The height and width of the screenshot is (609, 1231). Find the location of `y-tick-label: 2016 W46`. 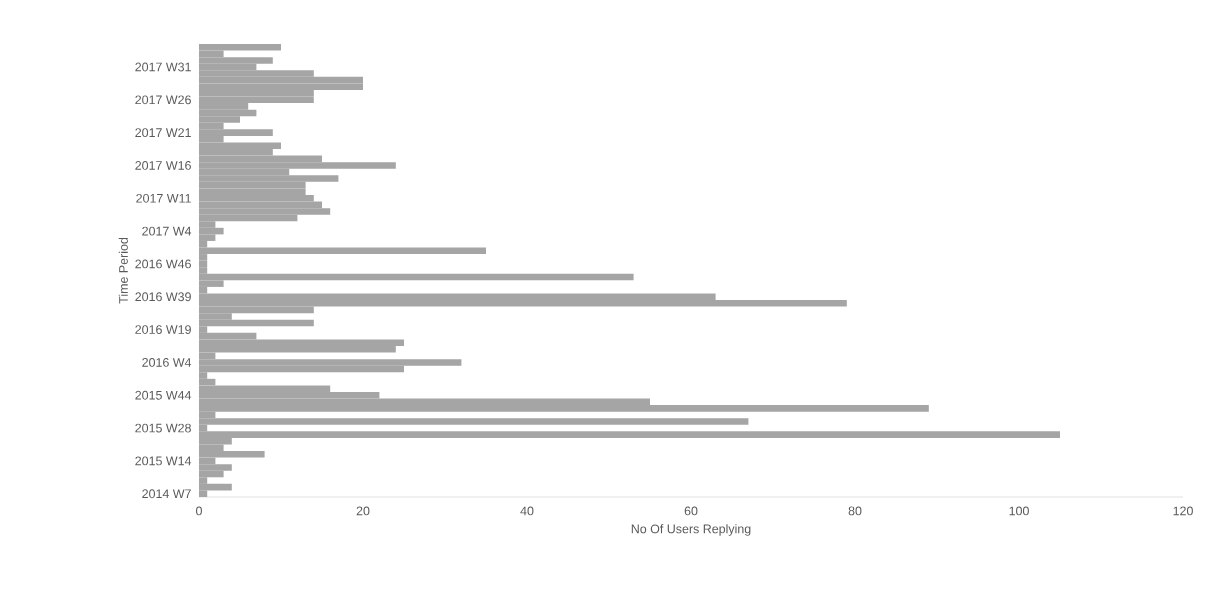

y-tick-label: 2016 W46 is located at coordinates (163, 264).